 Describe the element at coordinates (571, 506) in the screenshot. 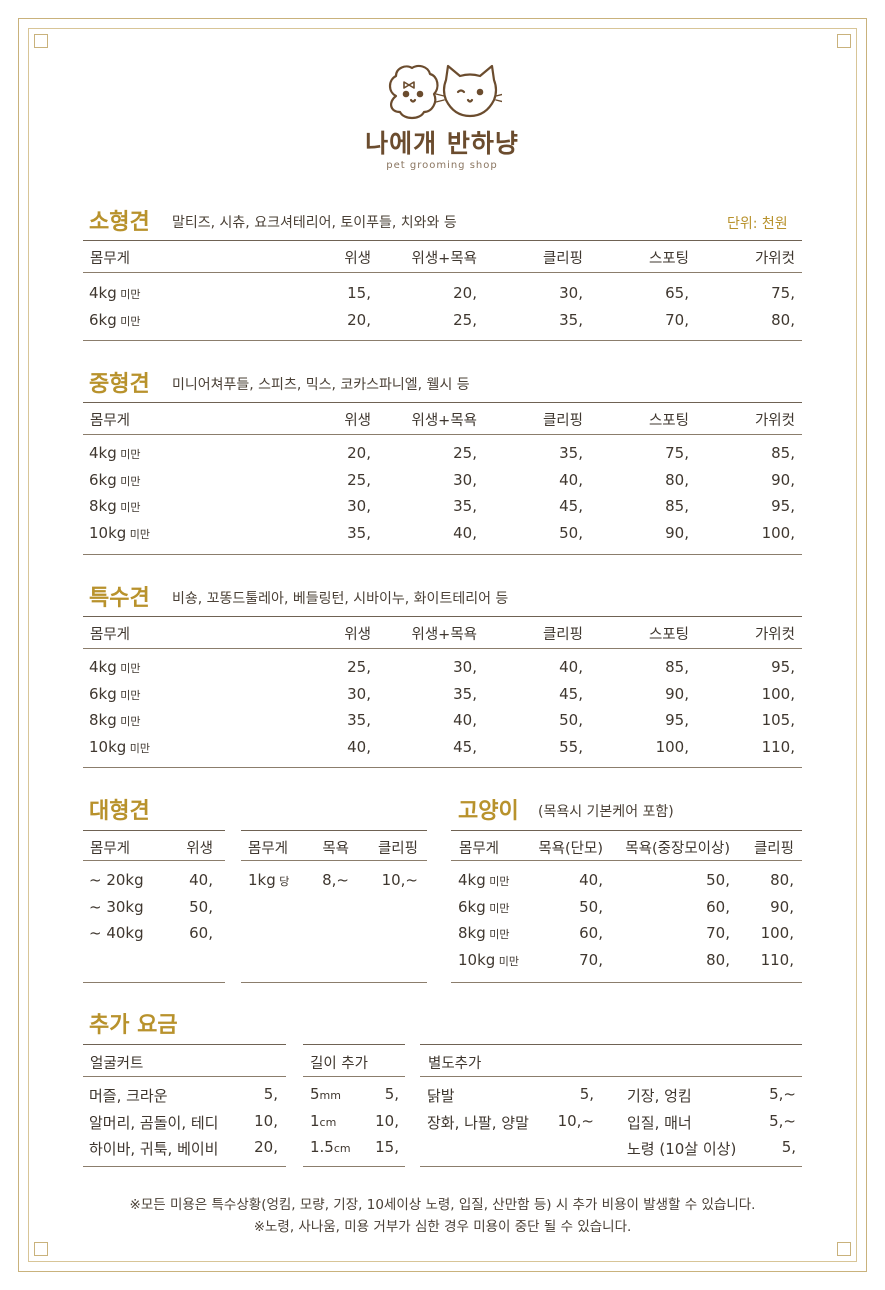

I see `price-cell: 45,` at that location.